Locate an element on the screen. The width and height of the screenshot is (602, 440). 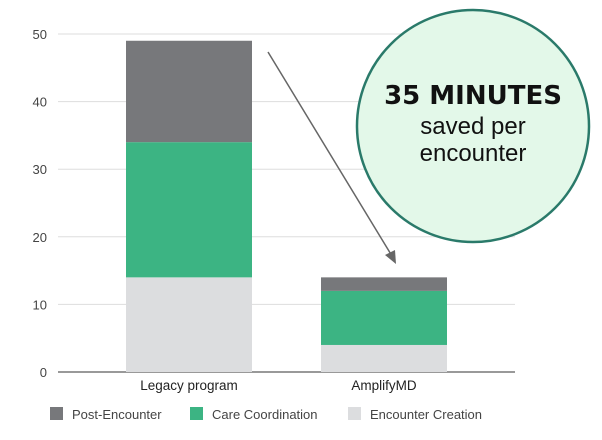
annotation-arrow is located at coordinates (330, 154).